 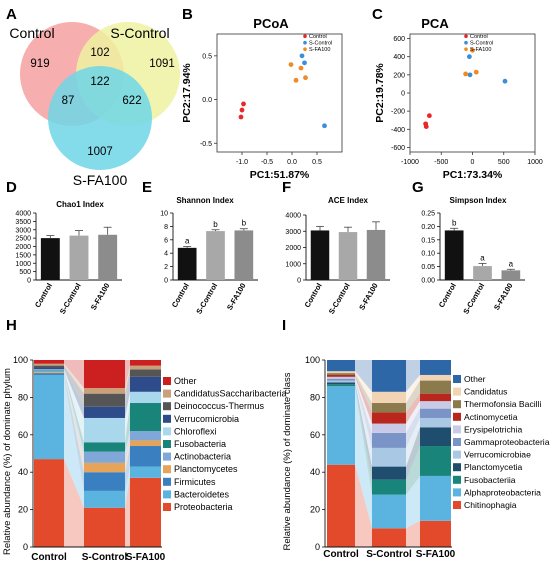 What do you see at coordinates (206, 299) in the screenshot?
I see `shannon-x-tick-label: S-Control` at bounding box center [206, 299].